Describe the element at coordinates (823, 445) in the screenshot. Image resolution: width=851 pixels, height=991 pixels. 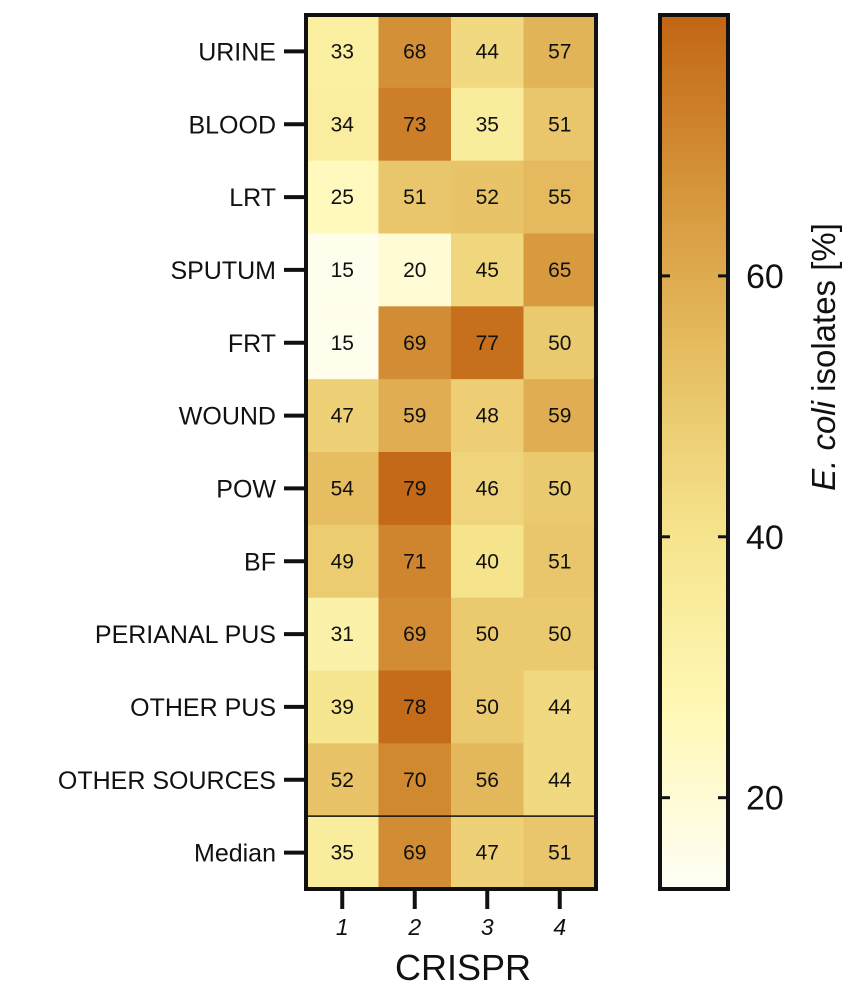
I see `colorbar-title-italic: E. coli` at that location.